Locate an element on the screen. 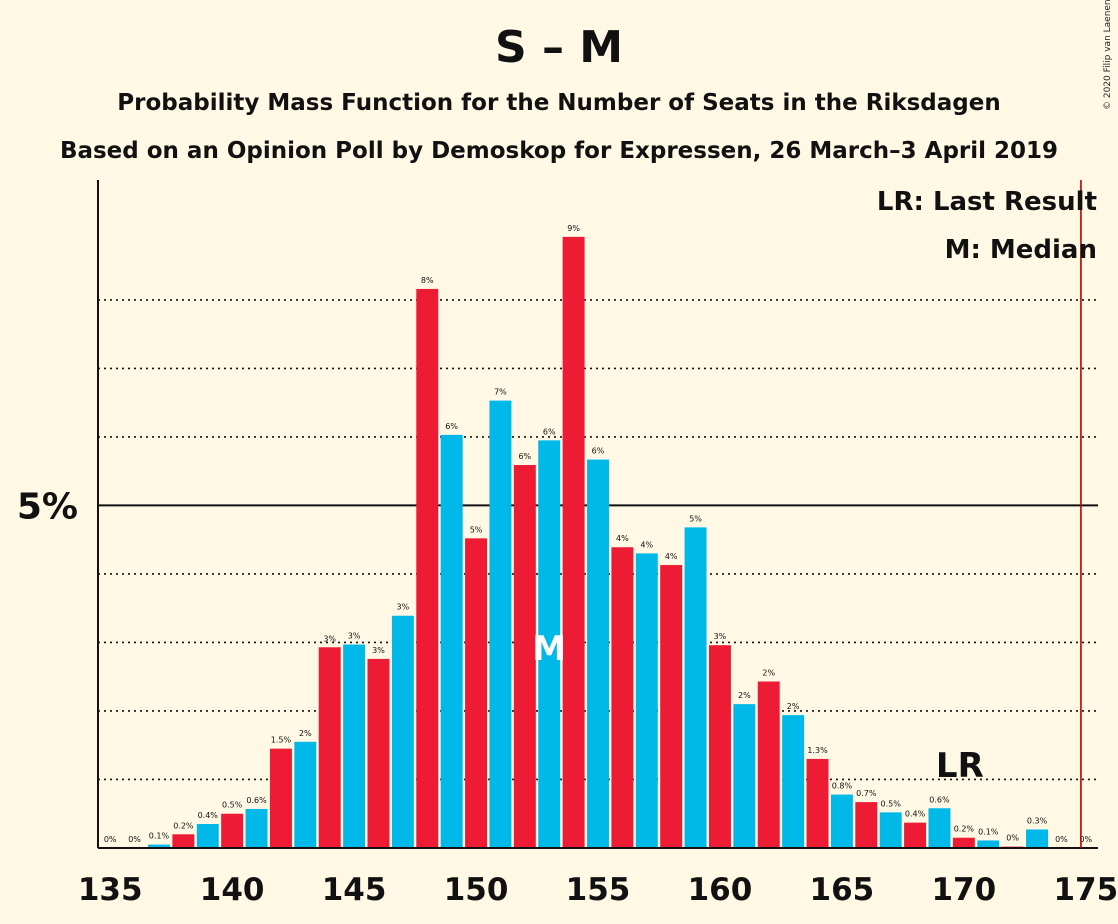  data-label: 0.3% is located at coordinates (1037, 821).